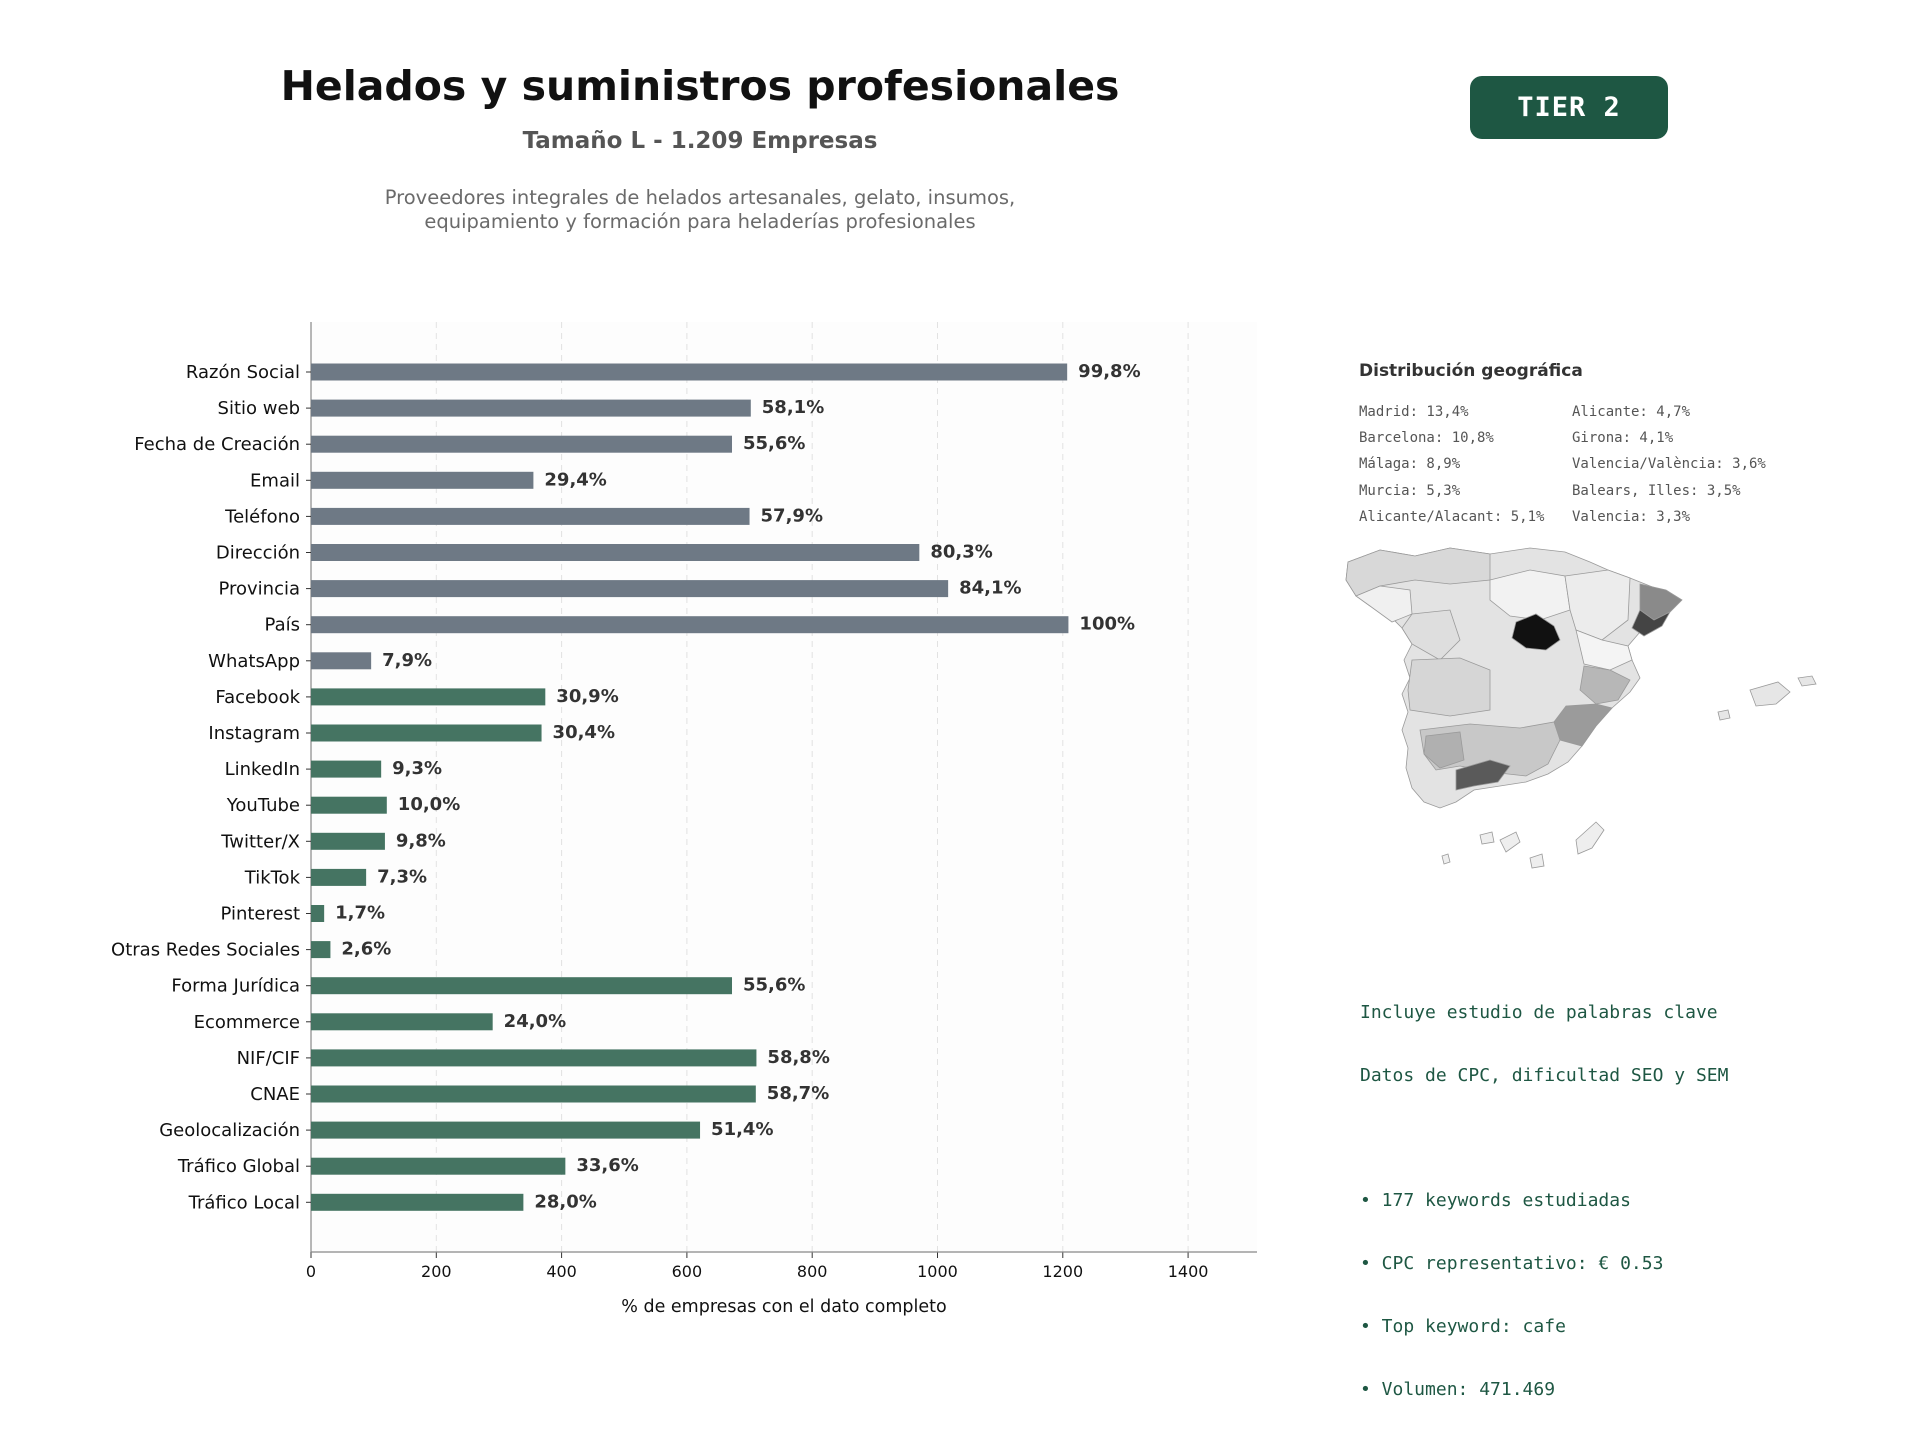 The height and width of the screenshot is (1440, 1920). I want to click on page-title: Helados y suministros profesionales, so click(700, 86).